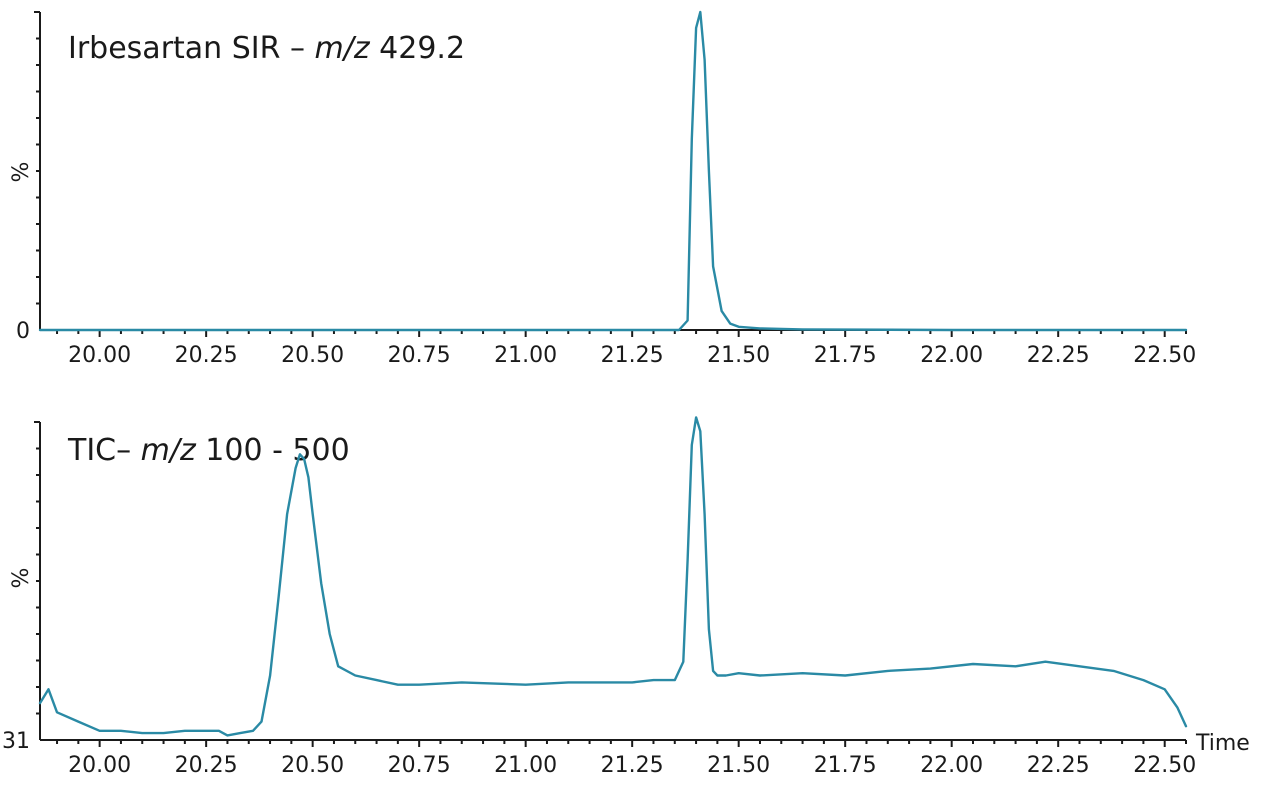  Describe the element at coordinates (16, 741) in the screenshot. I see `y-min-label: 31` at that location.